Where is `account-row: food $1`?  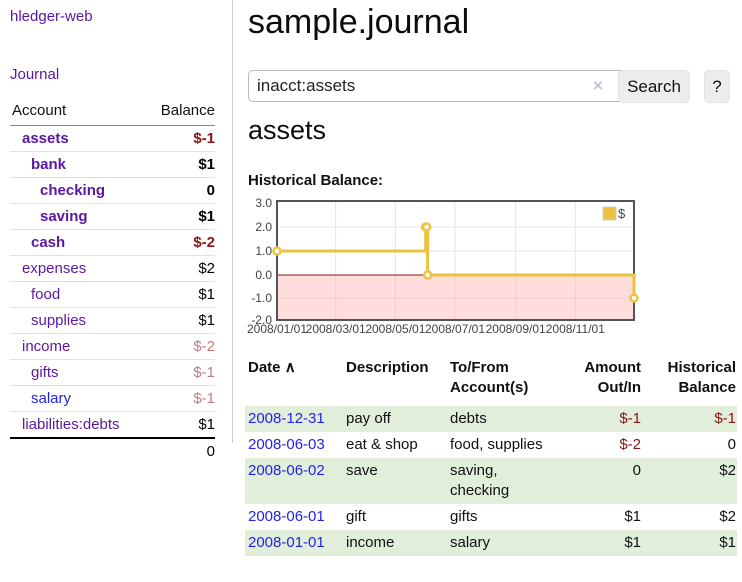
account-row: food $1 is located at coordinates (112, 294).